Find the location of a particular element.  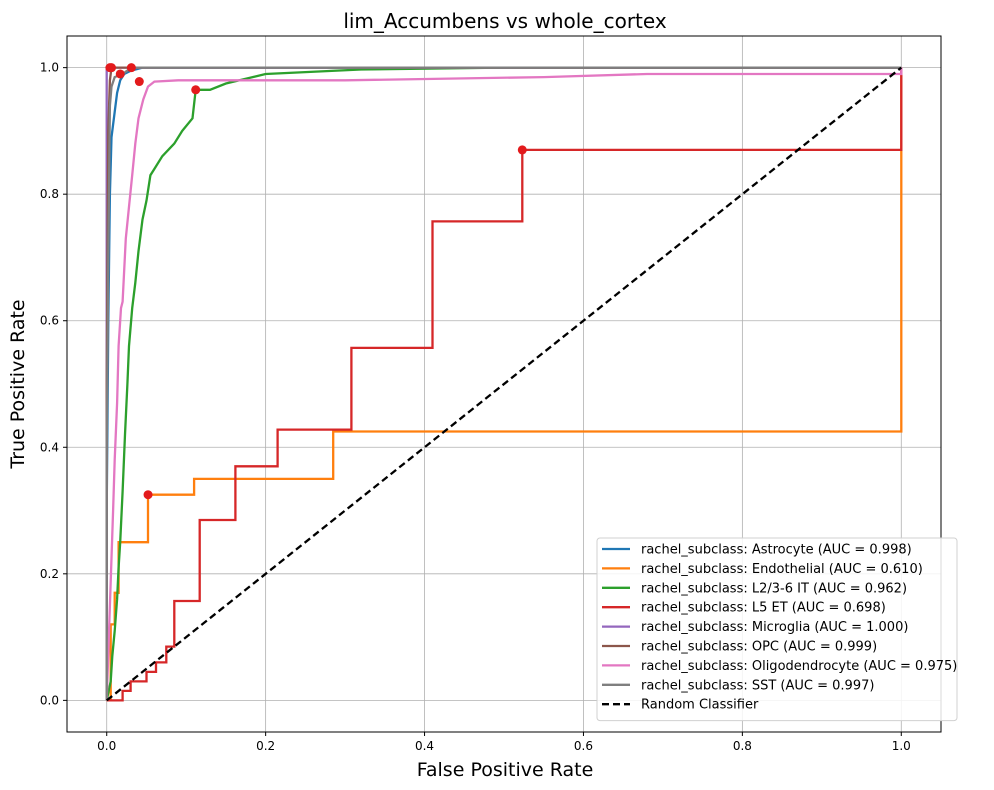

x-tick-label-2: 0.4 is located at coordinates (424, 746).